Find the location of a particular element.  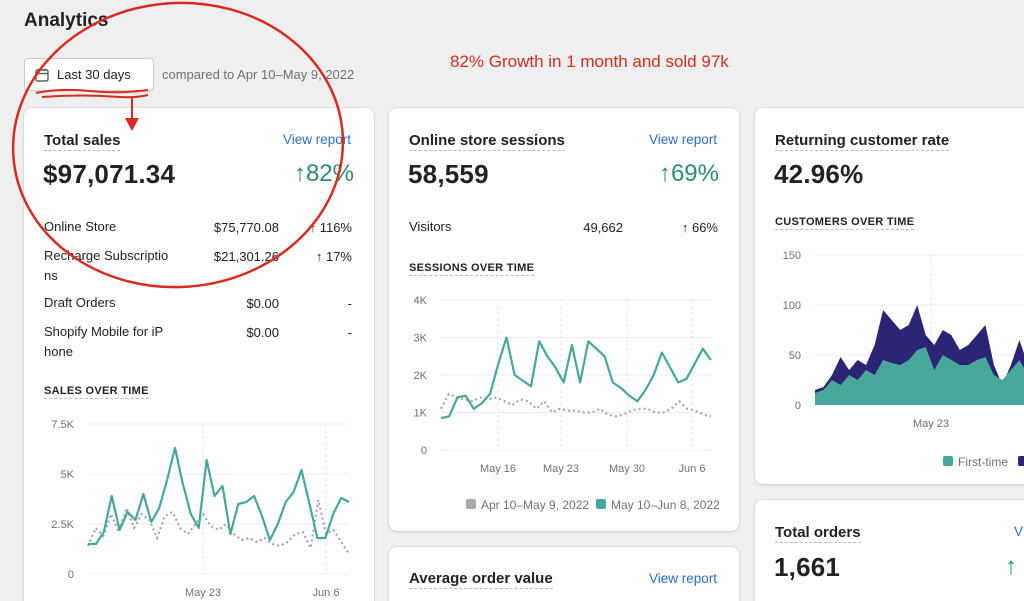

calendar-icon is located at coordinates (42, 75).